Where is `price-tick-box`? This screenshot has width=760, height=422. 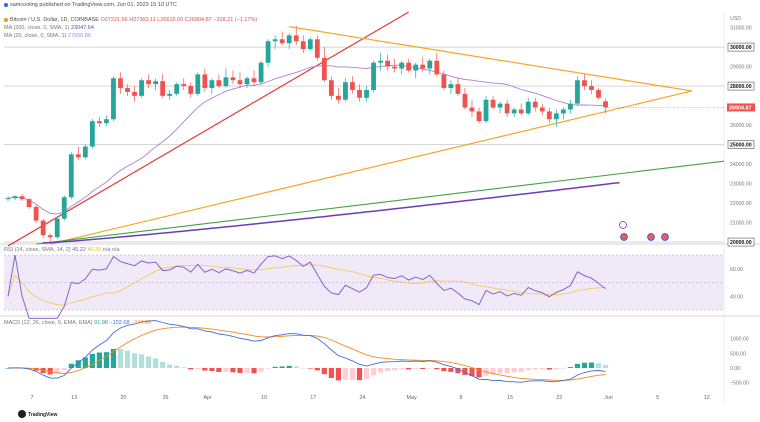 price-tick-box is located at coordinates (741, 242).